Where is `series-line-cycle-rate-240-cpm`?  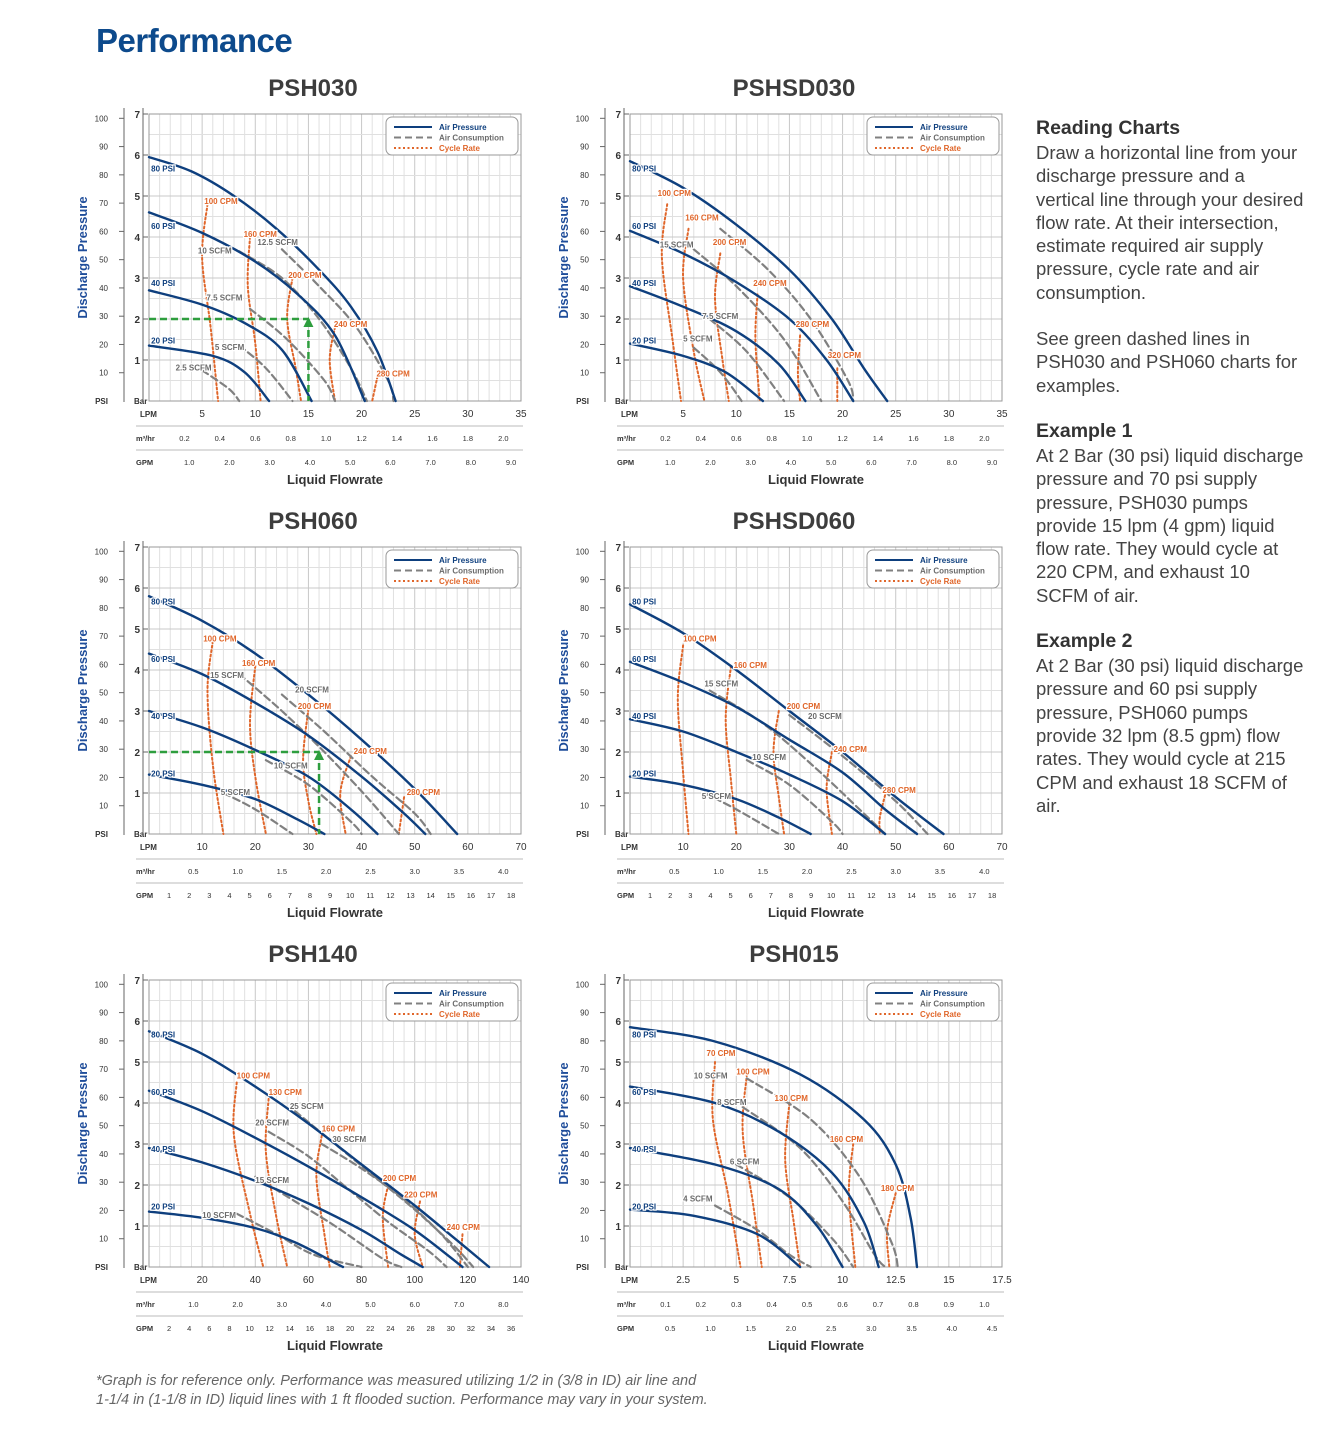
series-line-cycle-rate-240-cpm is located at coordinates (461, 1250).